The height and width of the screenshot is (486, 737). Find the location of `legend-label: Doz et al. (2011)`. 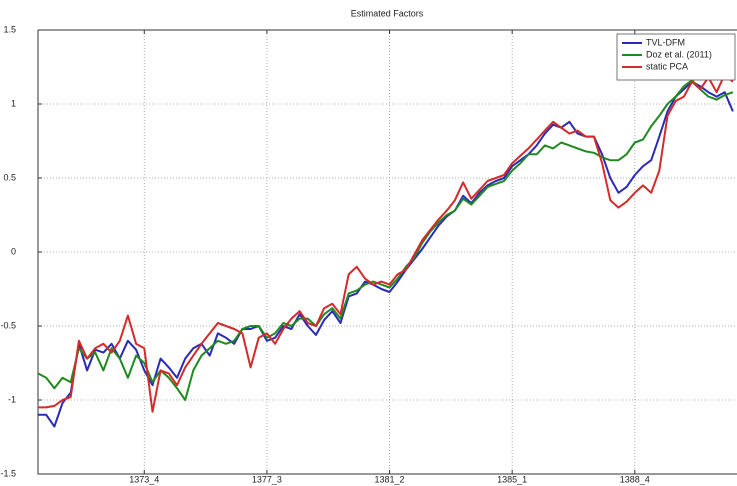

legend-label: Doz et al. (2011) is located at coordinates (679, 54).